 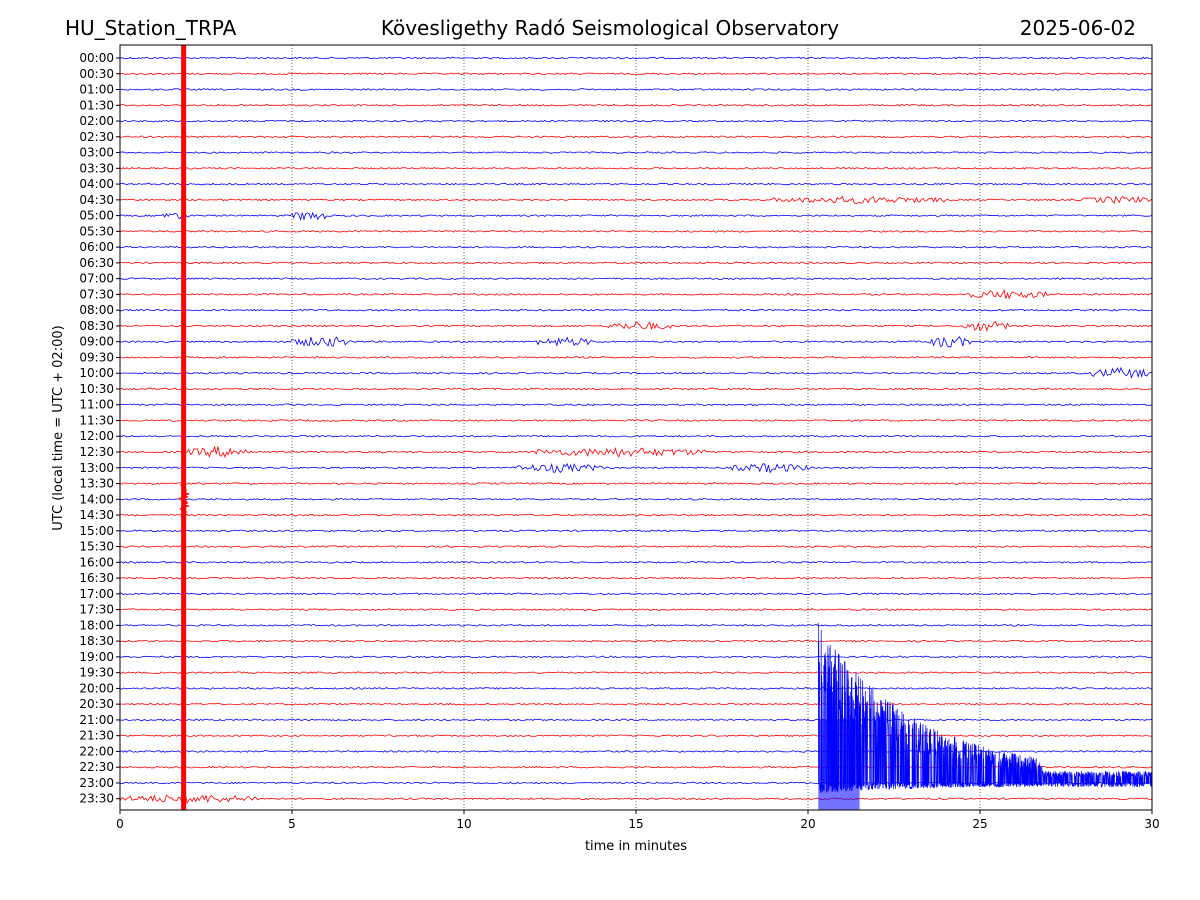 I want to click on y-tick-label: 19:00, so click(x=96, y=657).